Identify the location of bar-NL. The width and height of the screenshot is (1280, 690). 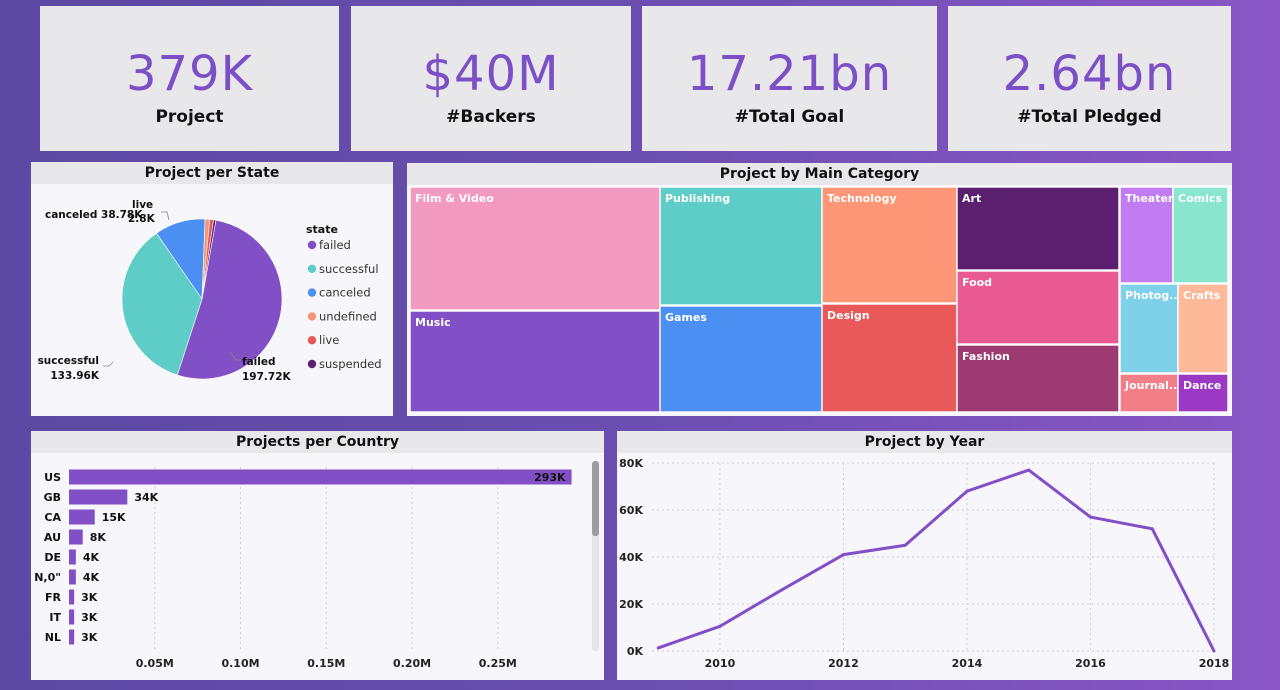
(72, 637).